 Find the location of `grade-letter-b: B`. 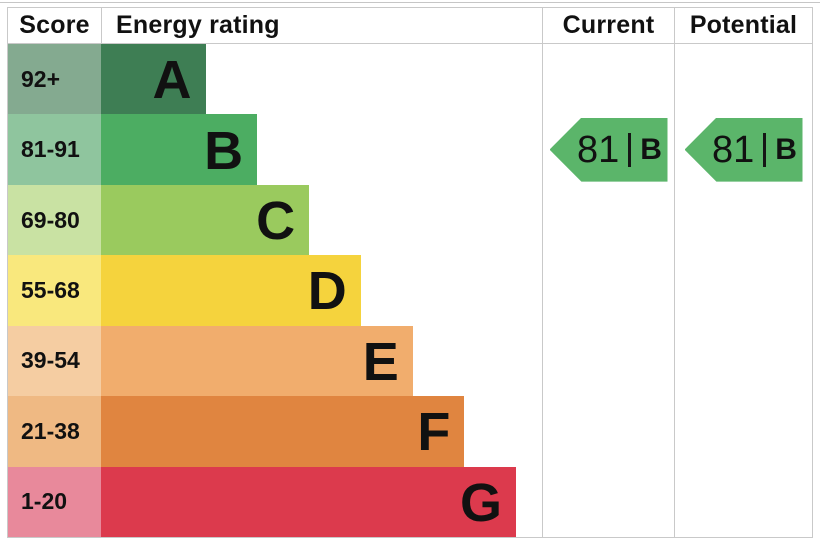

grade-letter-b: B is located at coordinates (224, 150).